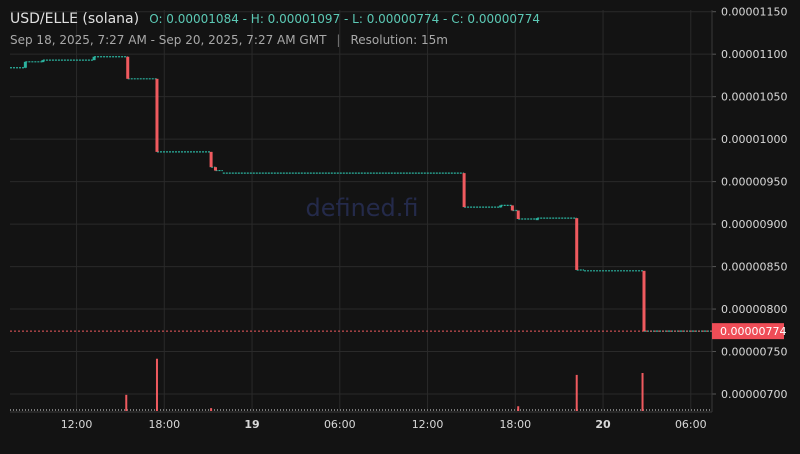  I want to click on y-tick-label: 0.00000700, so click(754, 394).